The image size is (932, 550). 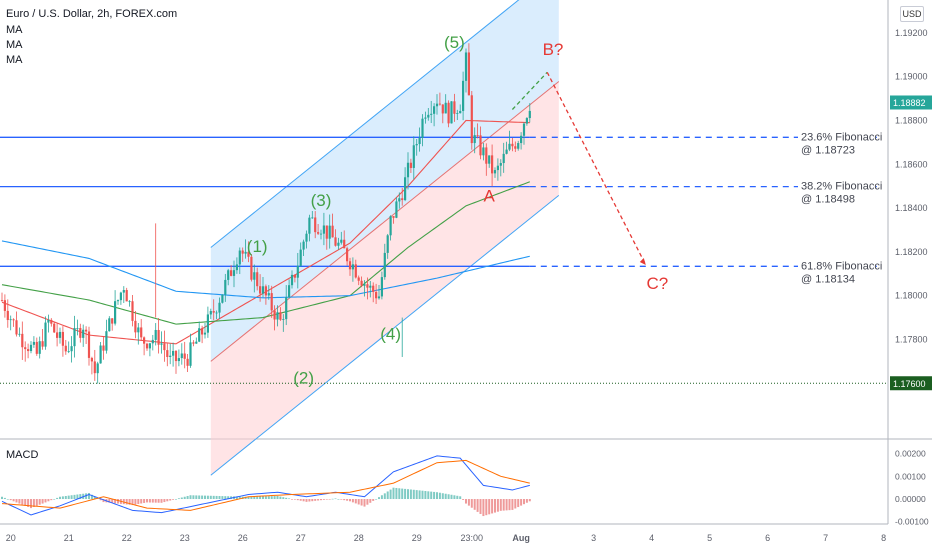 I want to click on support-price-tag, so click(x=911, y=383).